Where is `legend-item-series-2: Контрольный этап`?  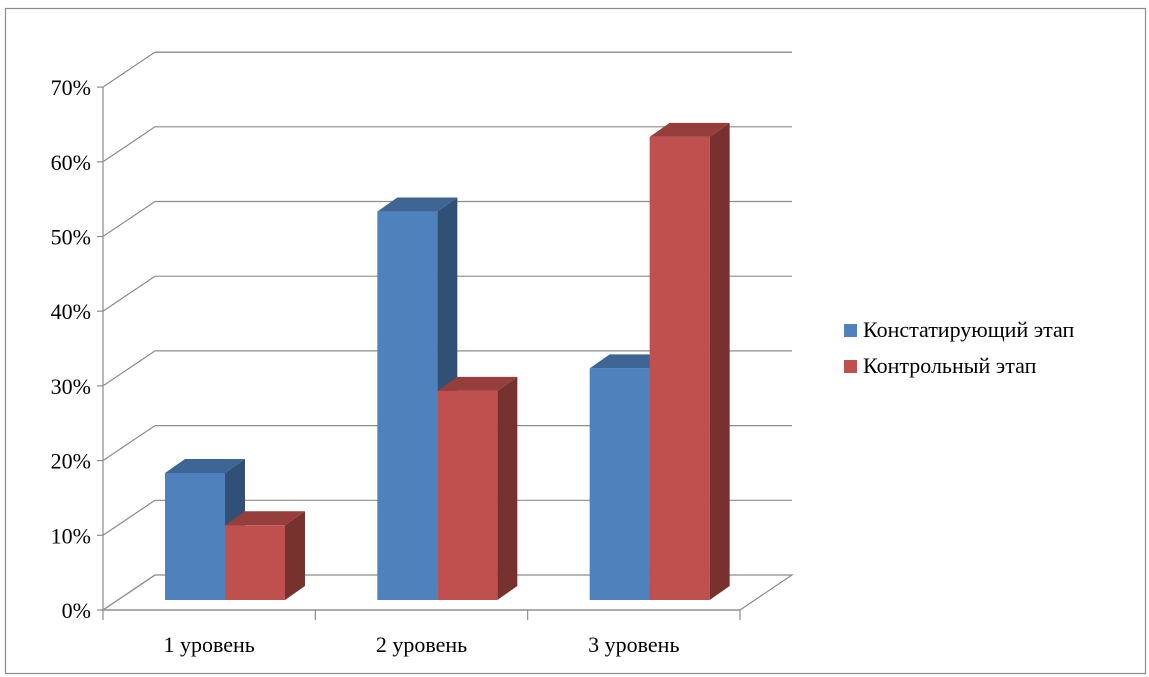
legend-item-series-2: Контрольный этап is located at coordinates (959, 366).